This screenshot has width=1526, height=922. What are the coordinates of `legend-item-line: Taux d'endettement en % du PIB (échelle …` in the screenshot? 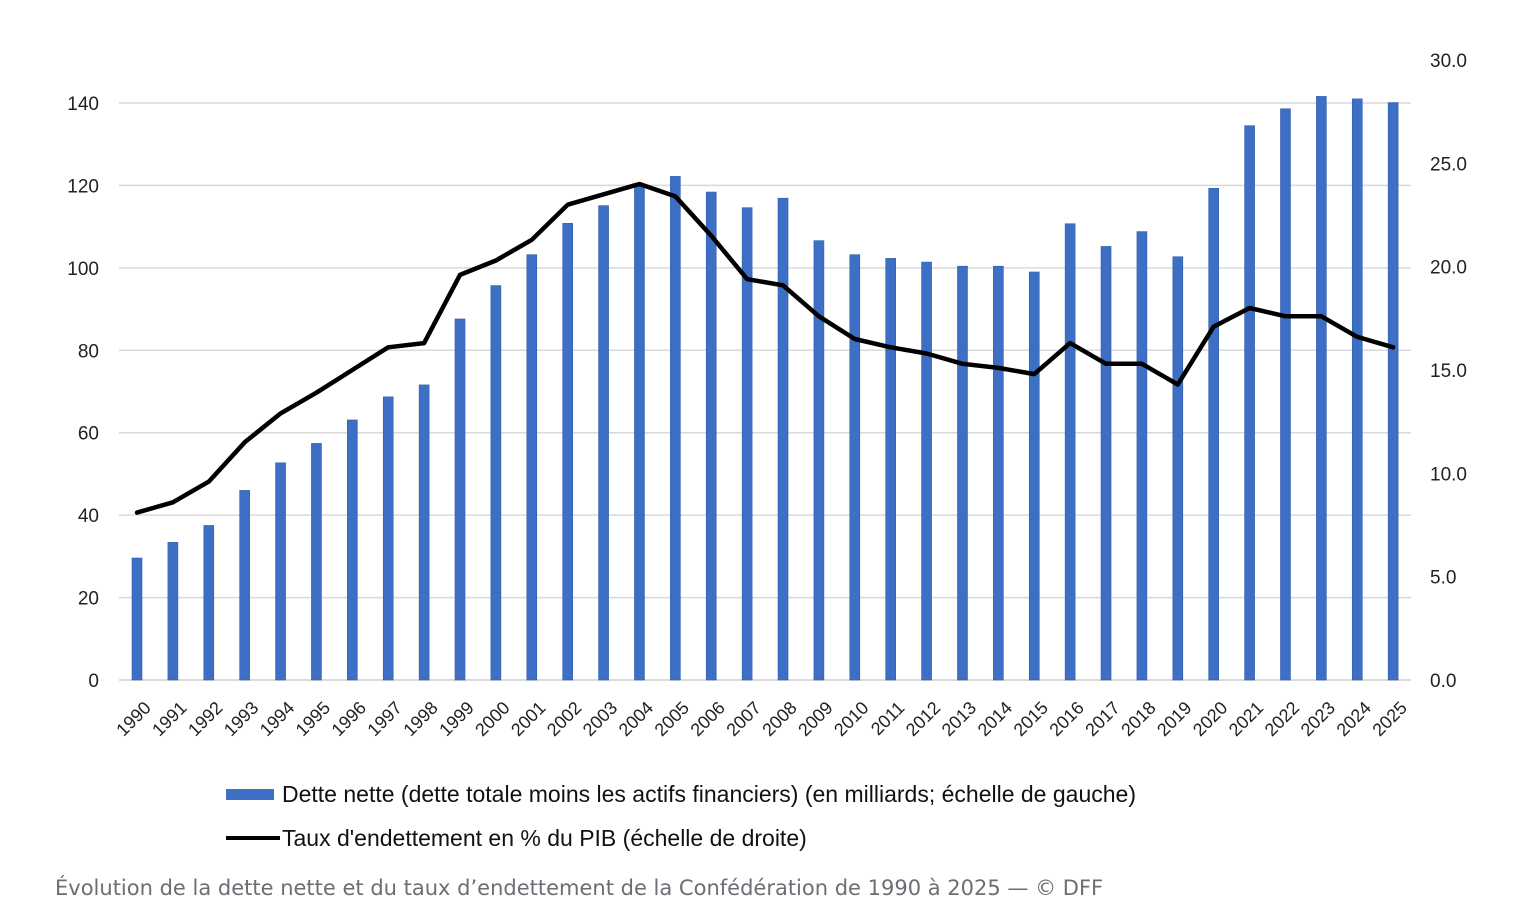 It's located at (681, 838).